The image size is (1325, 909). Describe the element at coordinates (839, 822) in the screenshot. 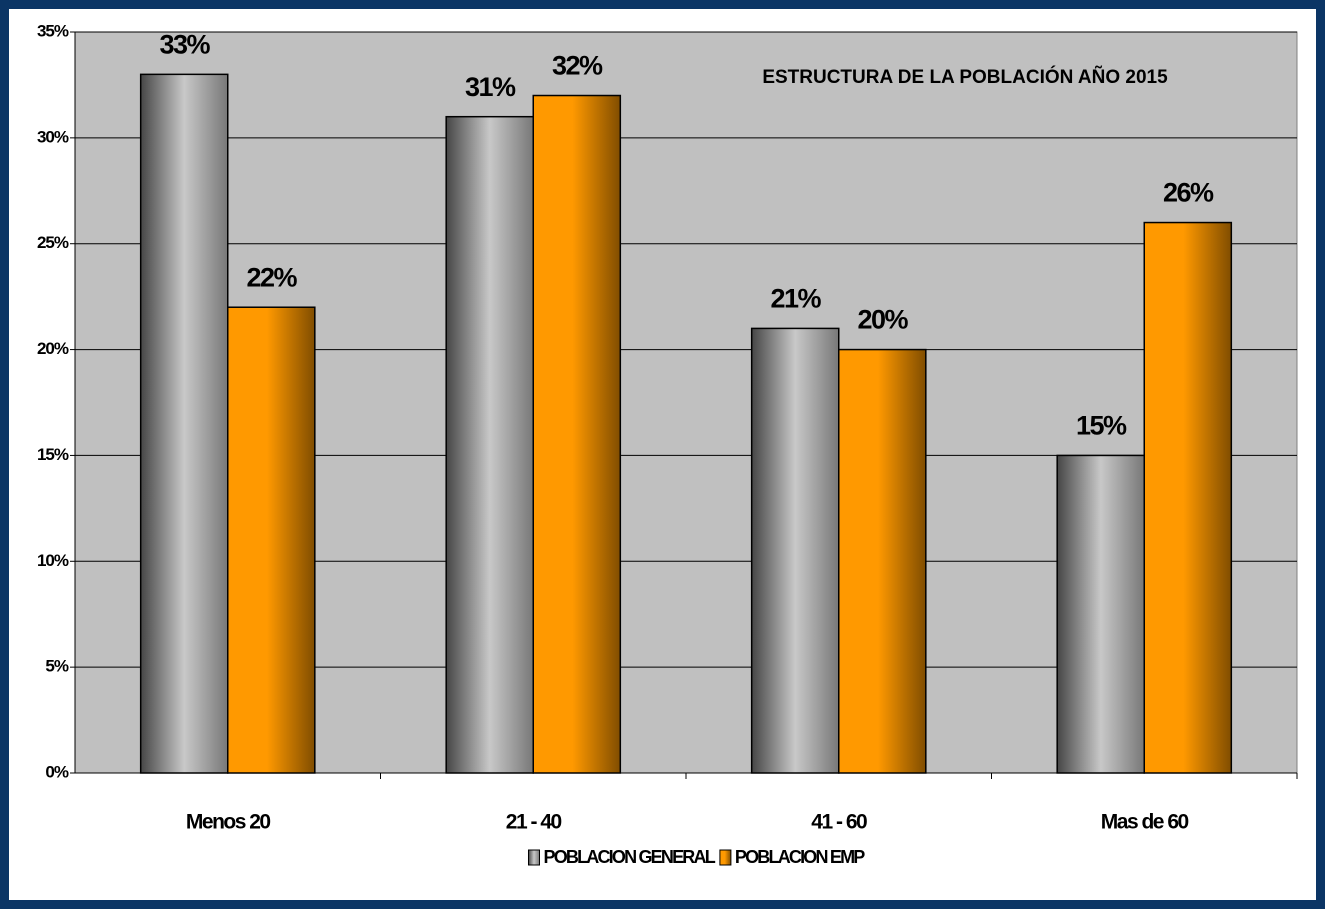

I see `x-tick-label: 41 - 60` at that location.